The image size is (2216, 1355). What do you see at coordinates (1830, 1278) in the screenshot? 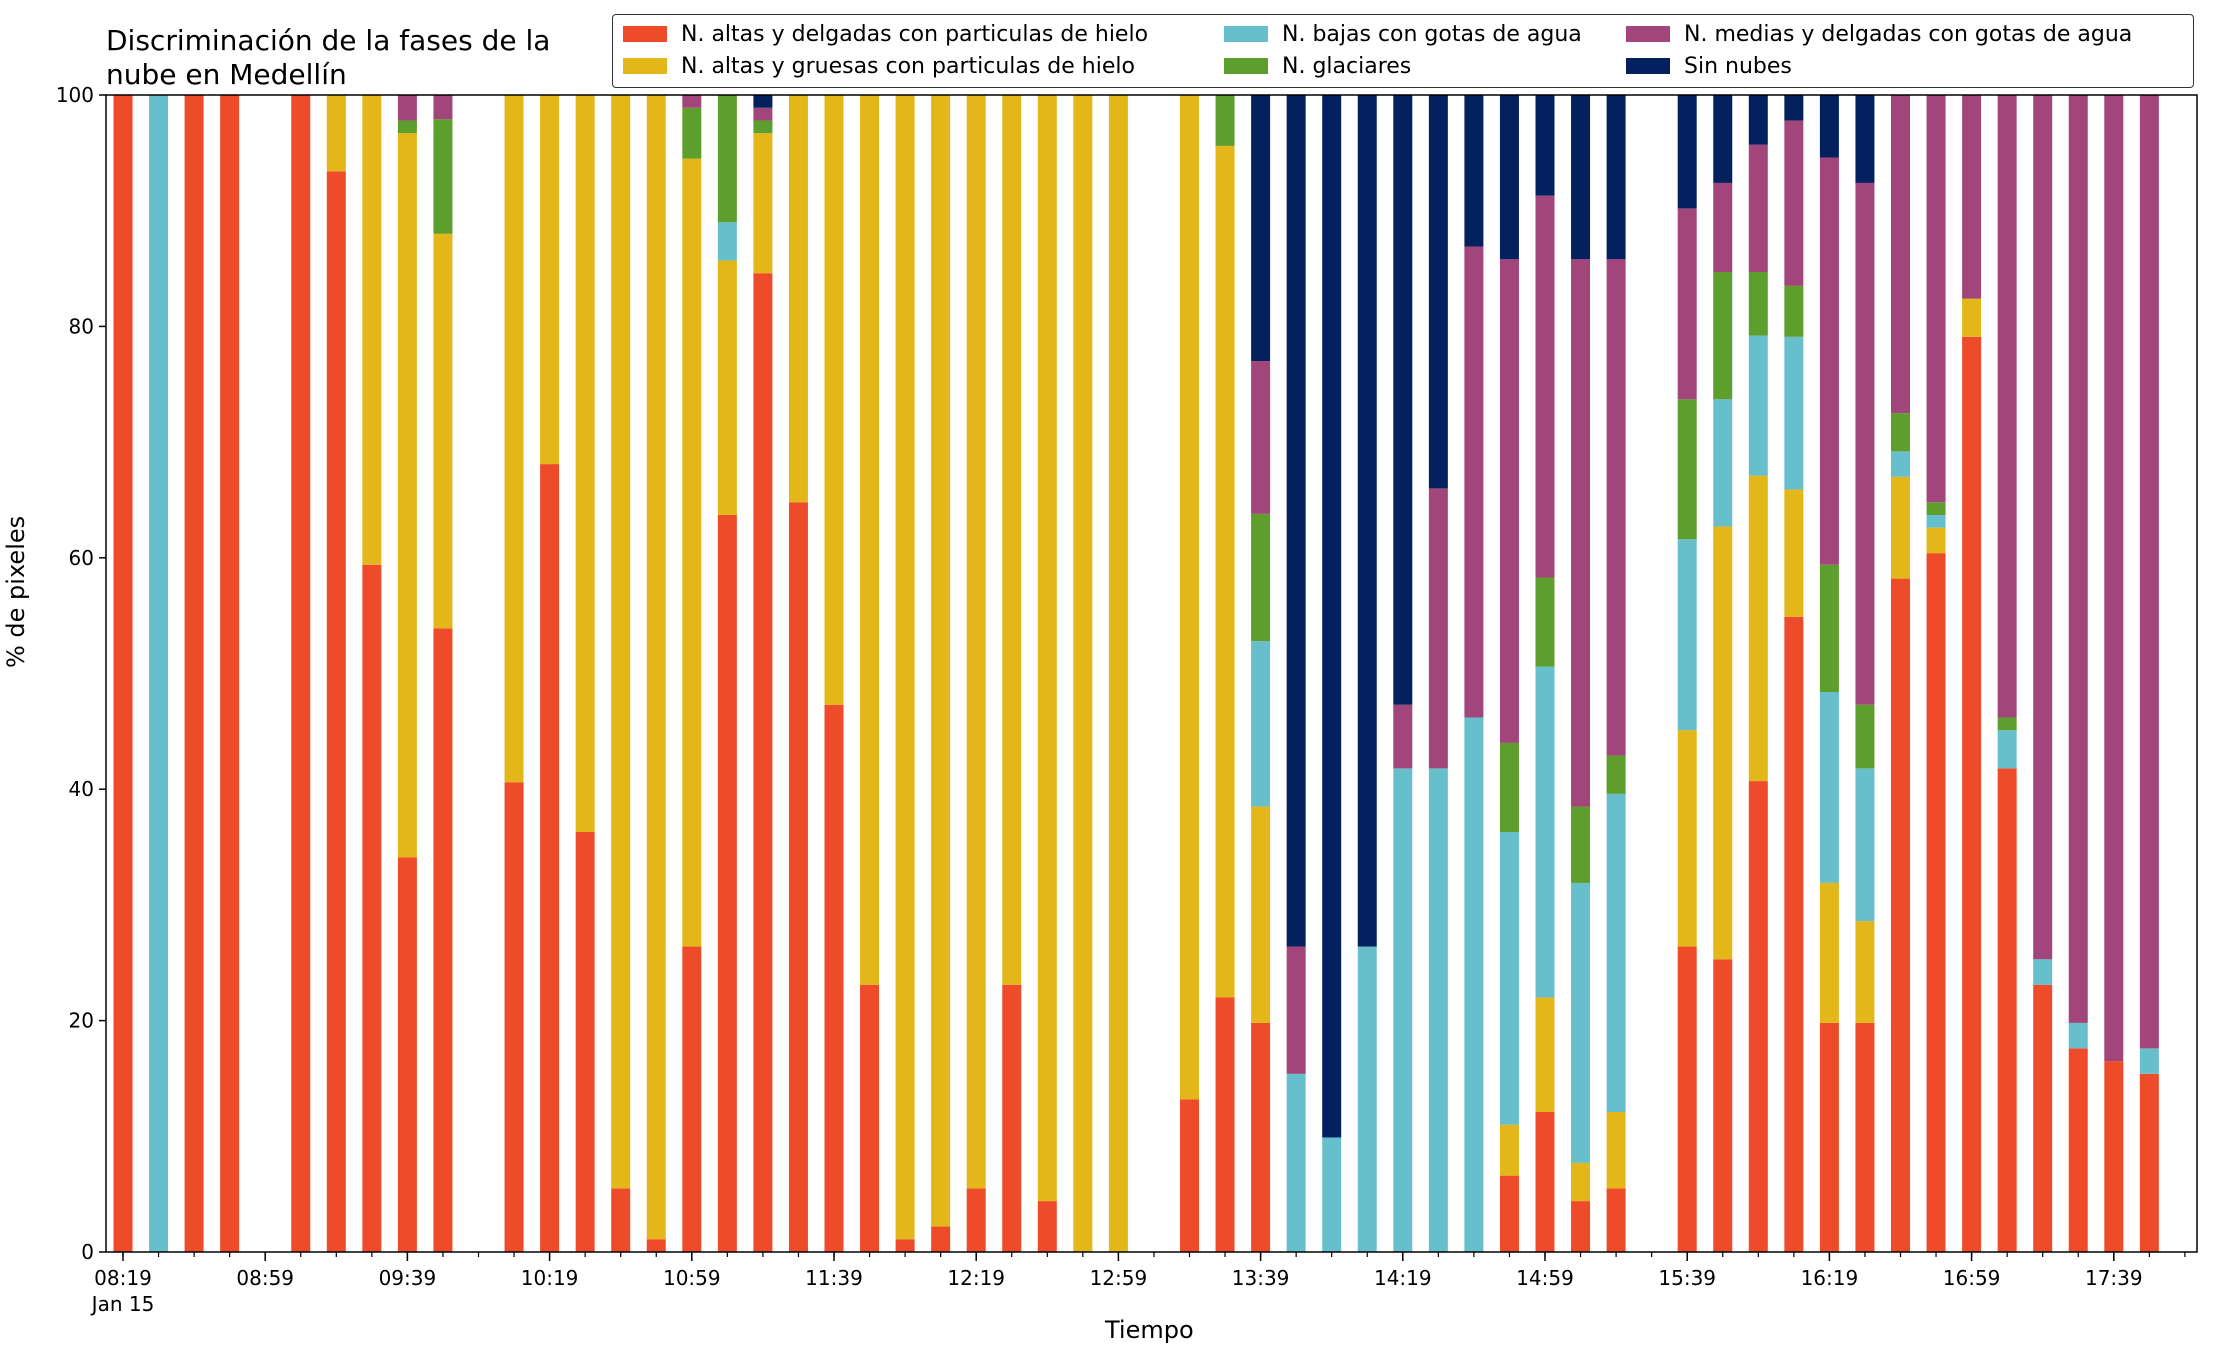
I see `x-tick-label: 16:19` at bounding box center [1830, 1278].